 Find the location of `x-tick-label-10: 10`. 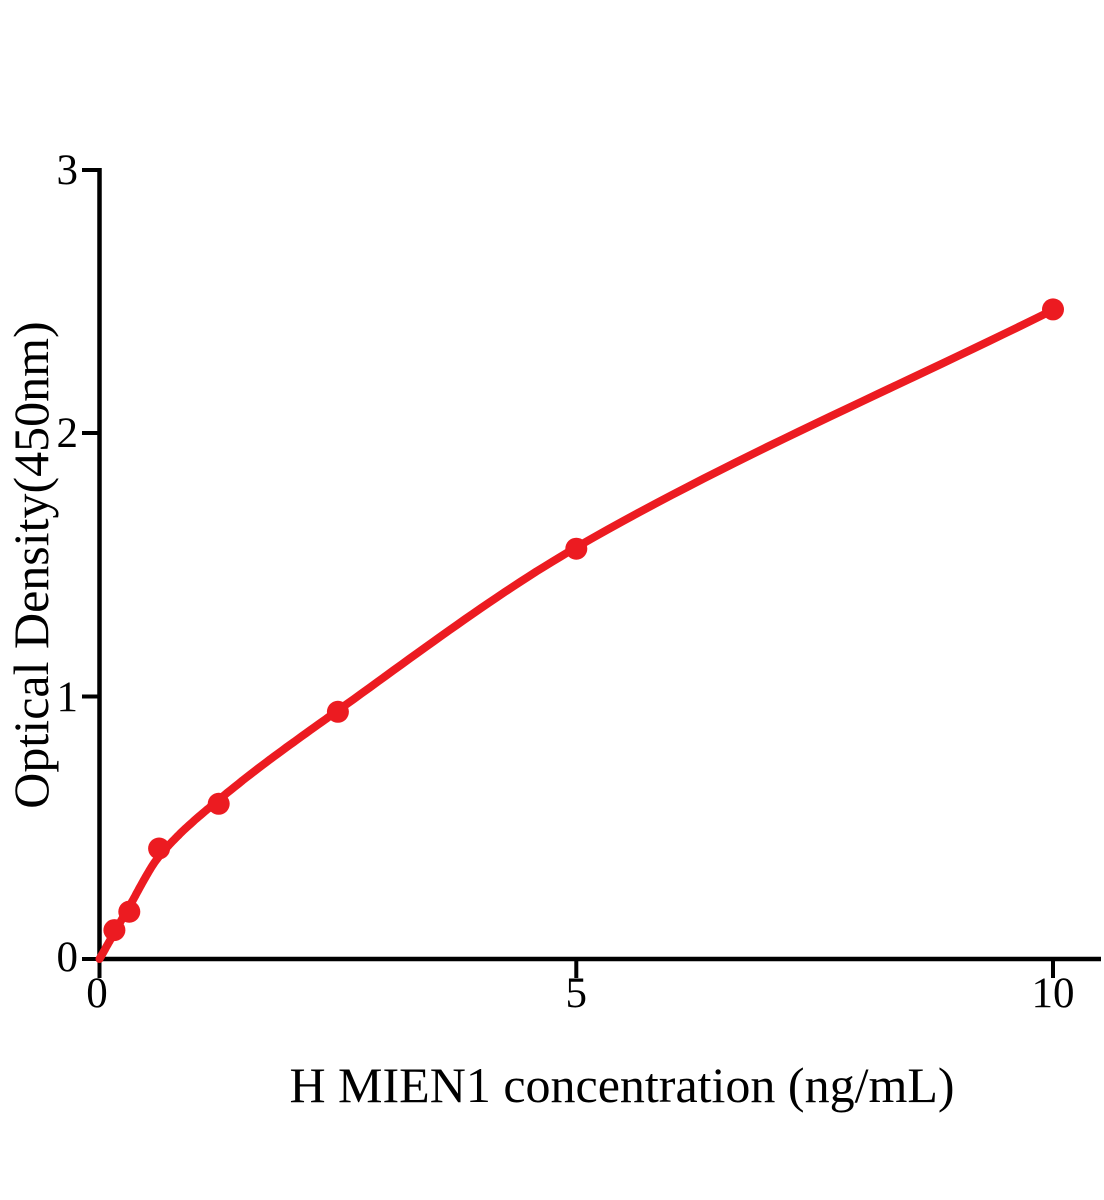

x-tick-label-10: 10 is located at coordinates (1053, 993).